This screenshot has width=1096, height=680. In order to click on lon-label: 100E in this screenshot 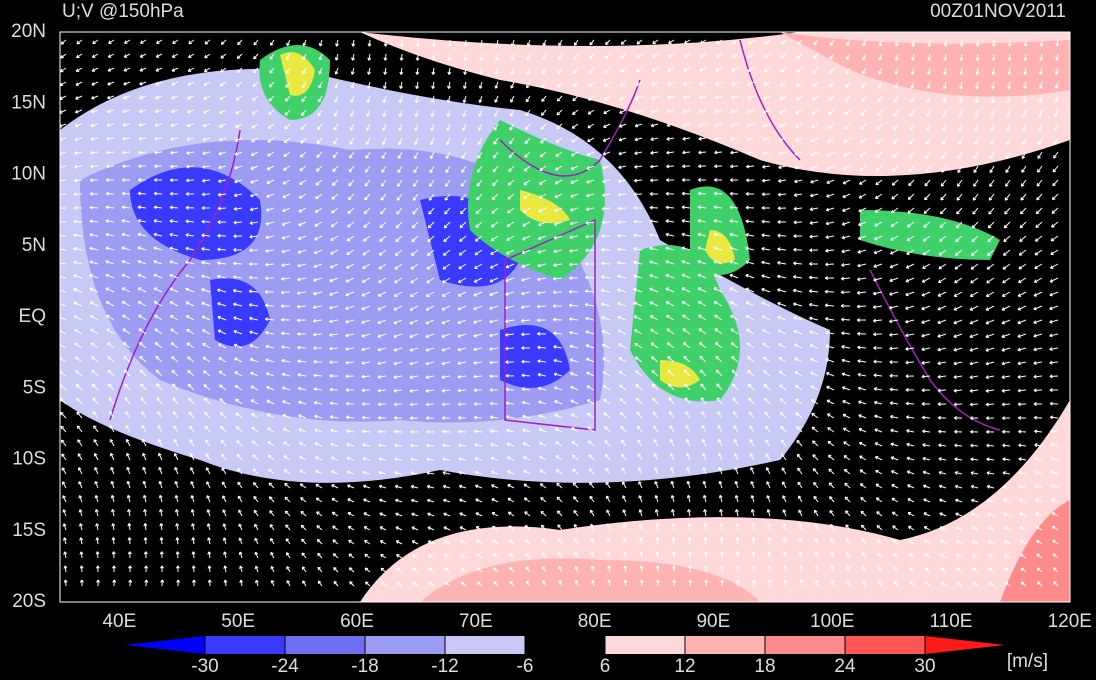, I will do `click(832, 621)`.